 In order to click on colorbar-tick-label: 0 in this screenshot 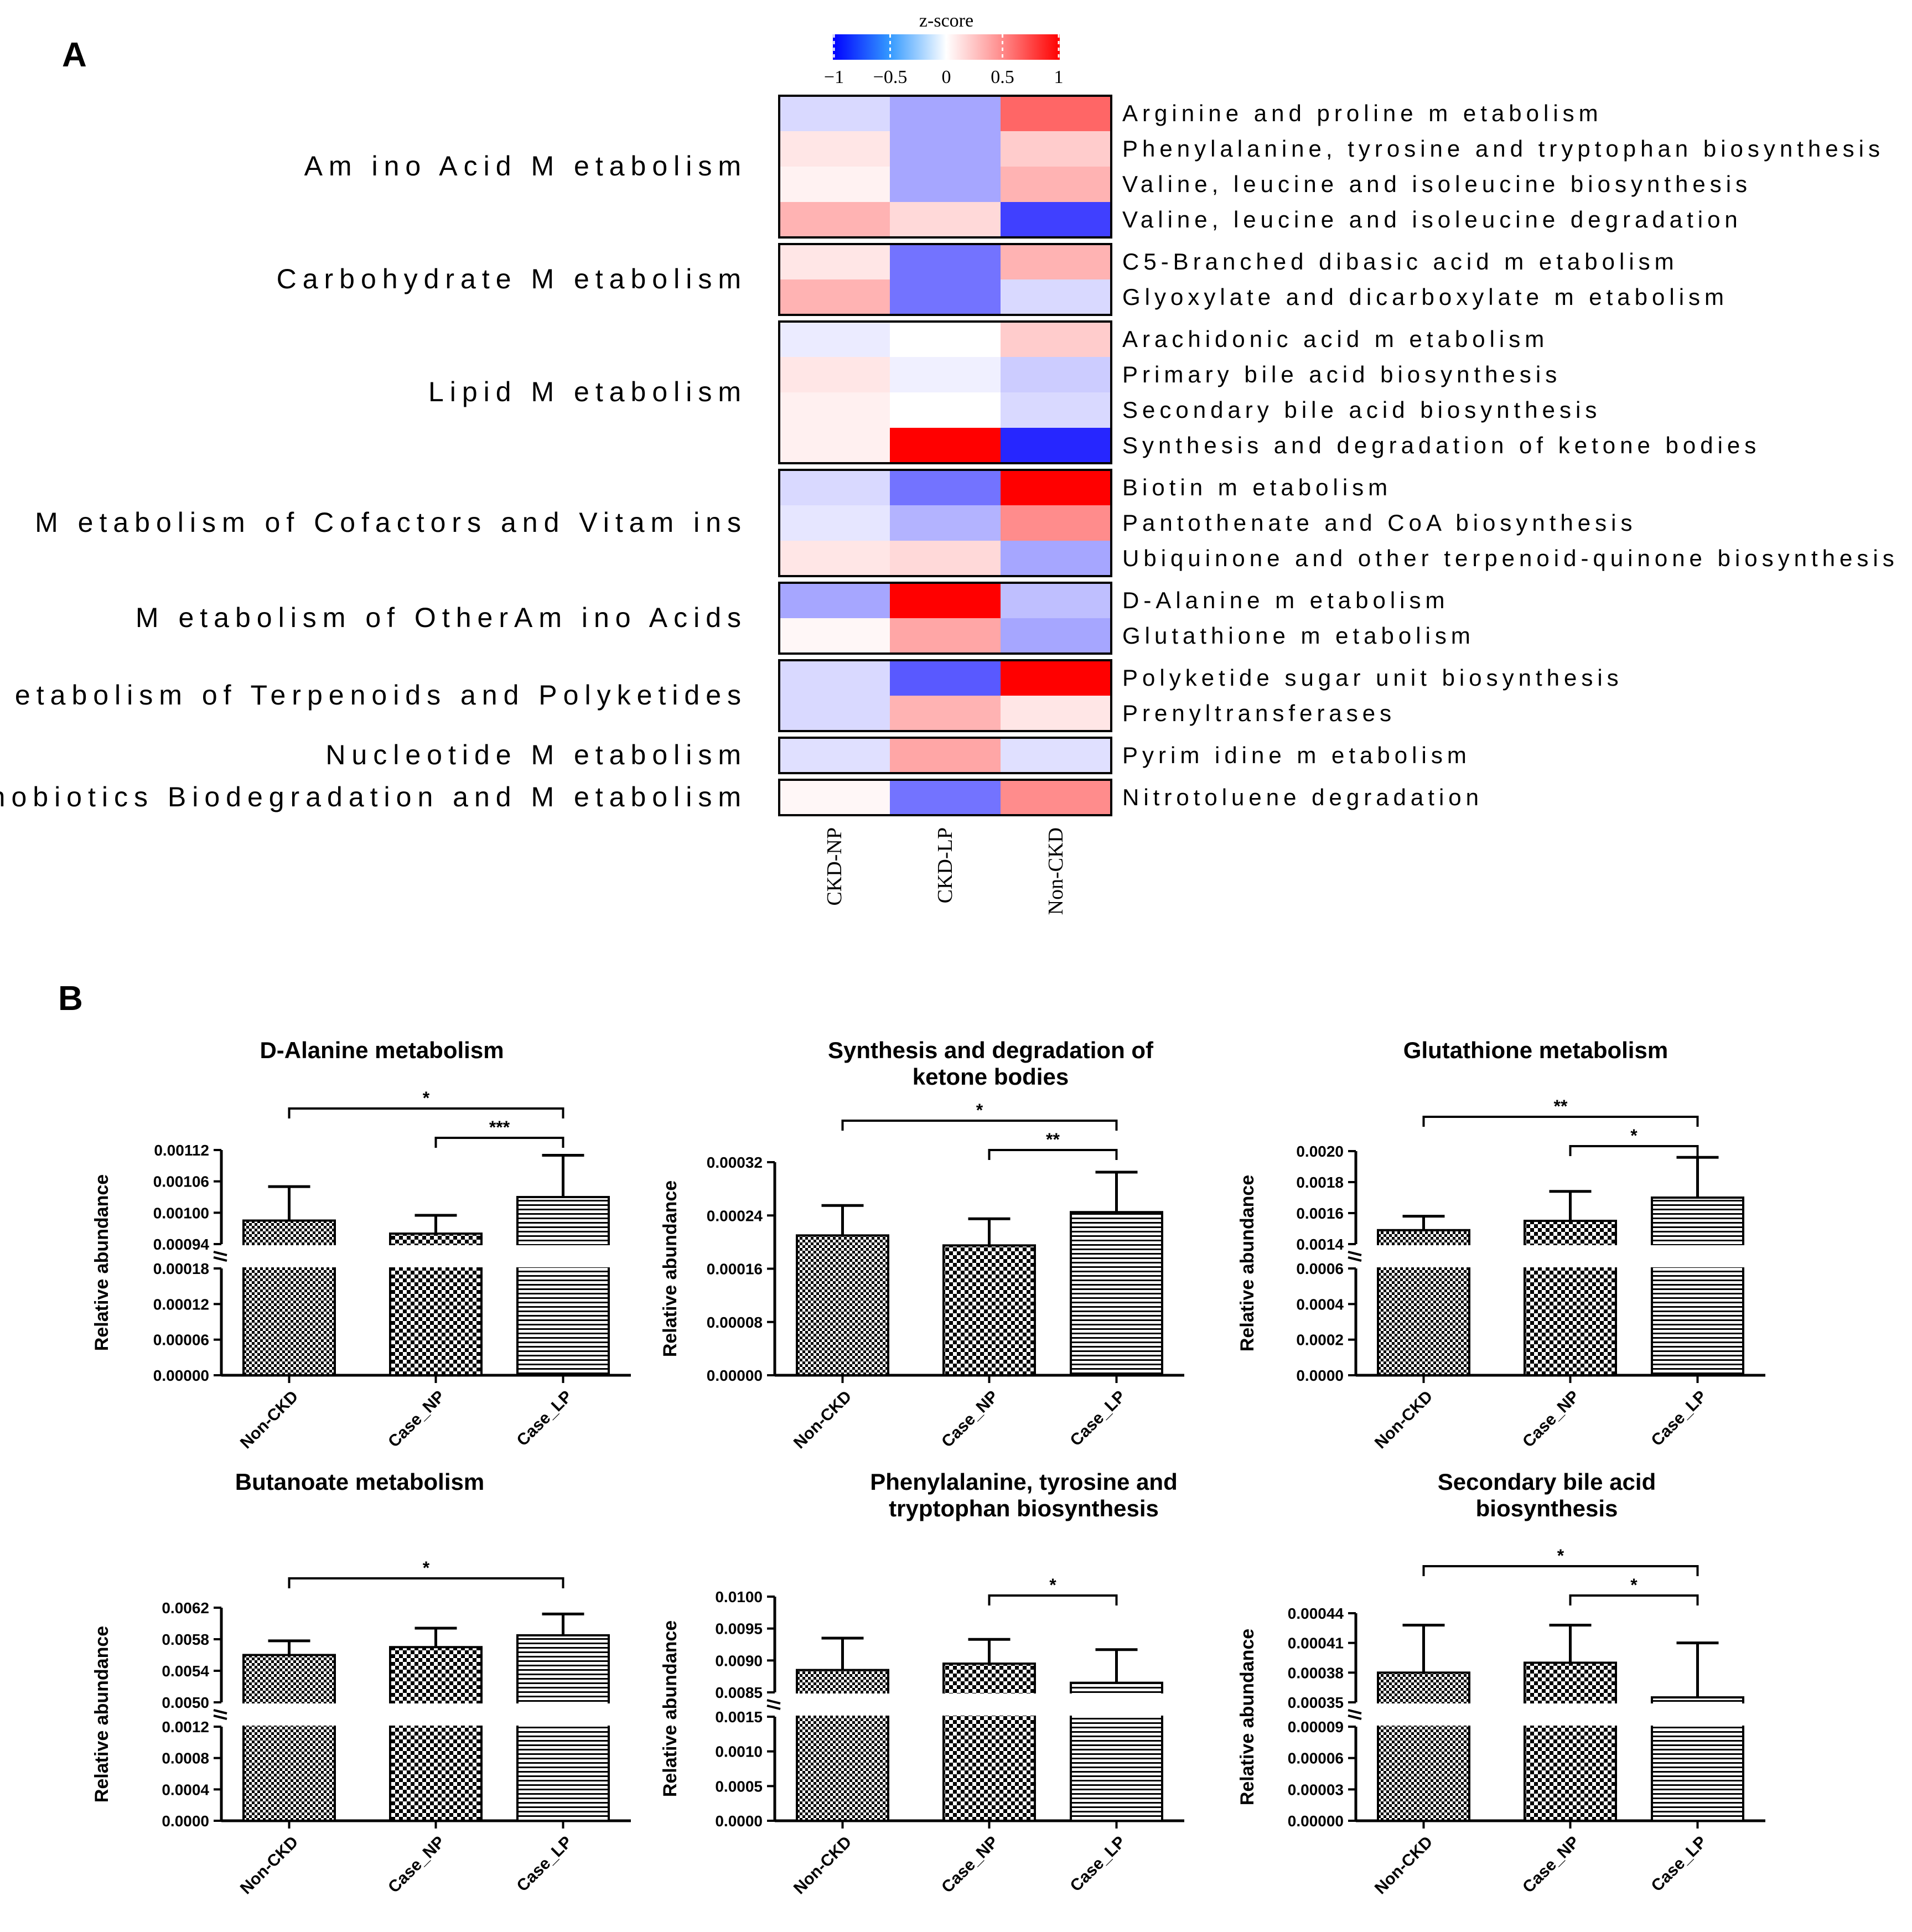, I will do `click(946, 77)`.